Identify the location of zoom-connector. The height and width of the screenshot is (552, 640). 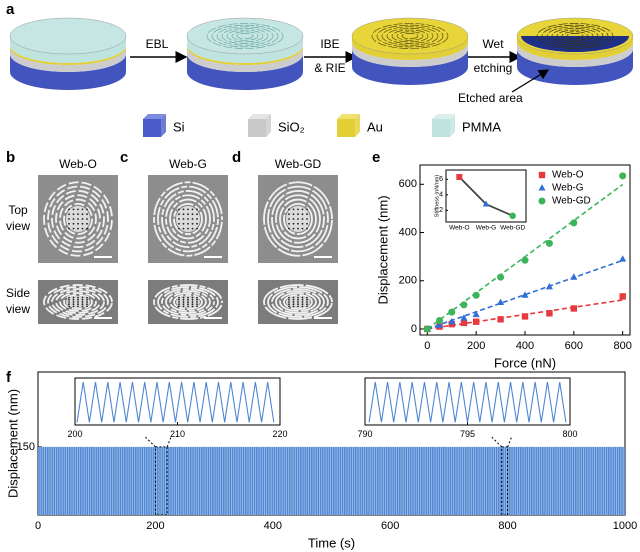
(169, 442).